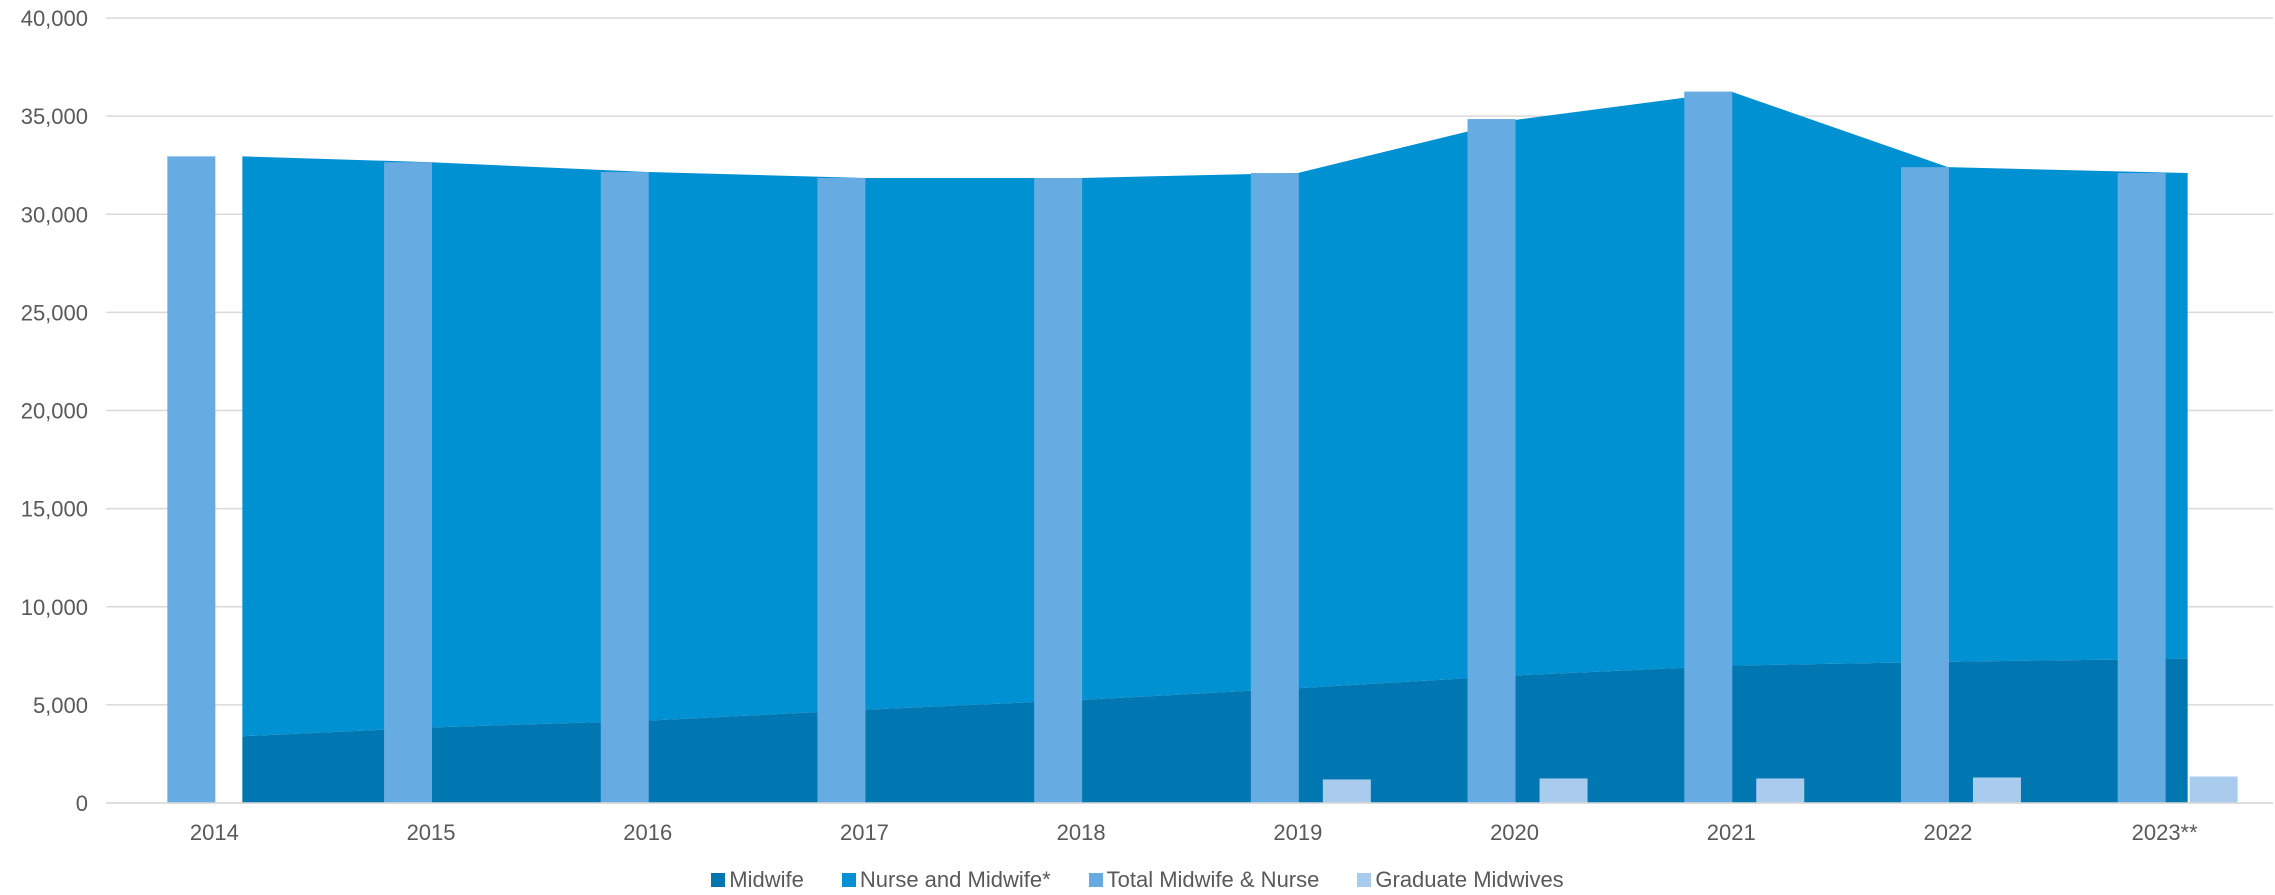 The width and height of the screenshot is (2275, 895). What do you see at coordinates (1514, 832) in the screenshot?
I see `x-tick-label: 2020` at bounding box center [1514, 832].